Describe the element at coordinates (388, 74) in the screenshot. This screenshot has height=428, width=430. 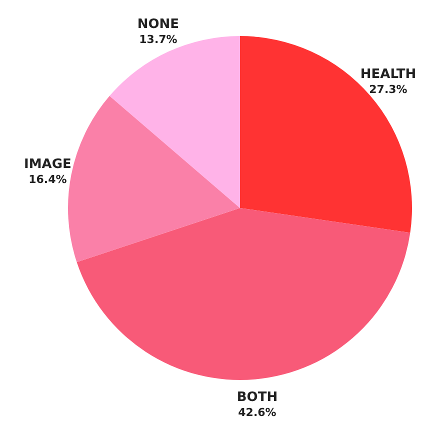
I see `slice-label: HEALTH` at that location.